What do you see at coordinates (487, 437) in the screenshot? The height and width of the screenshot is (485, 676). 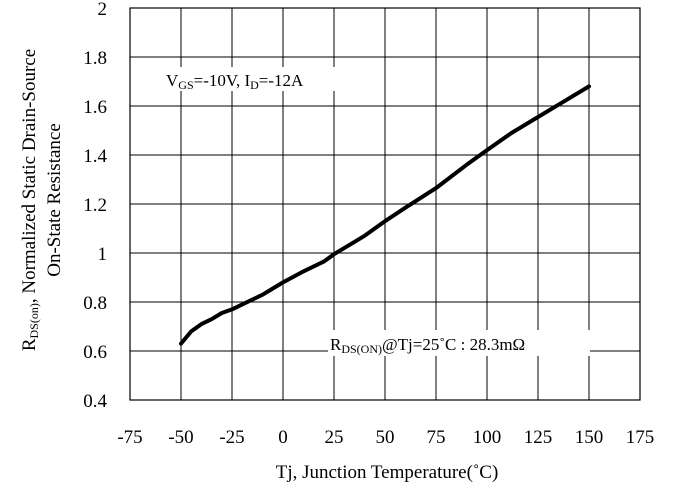 I see `x-tick-label: 100` at bounding box center [487, 437].